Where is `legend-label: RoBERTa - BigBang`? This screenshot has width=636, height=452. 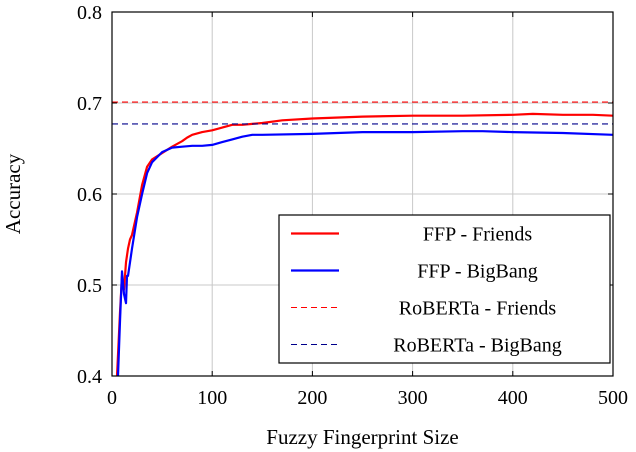 legend-label: RoBERTa - BigBang is located at coordinates (477, 346).